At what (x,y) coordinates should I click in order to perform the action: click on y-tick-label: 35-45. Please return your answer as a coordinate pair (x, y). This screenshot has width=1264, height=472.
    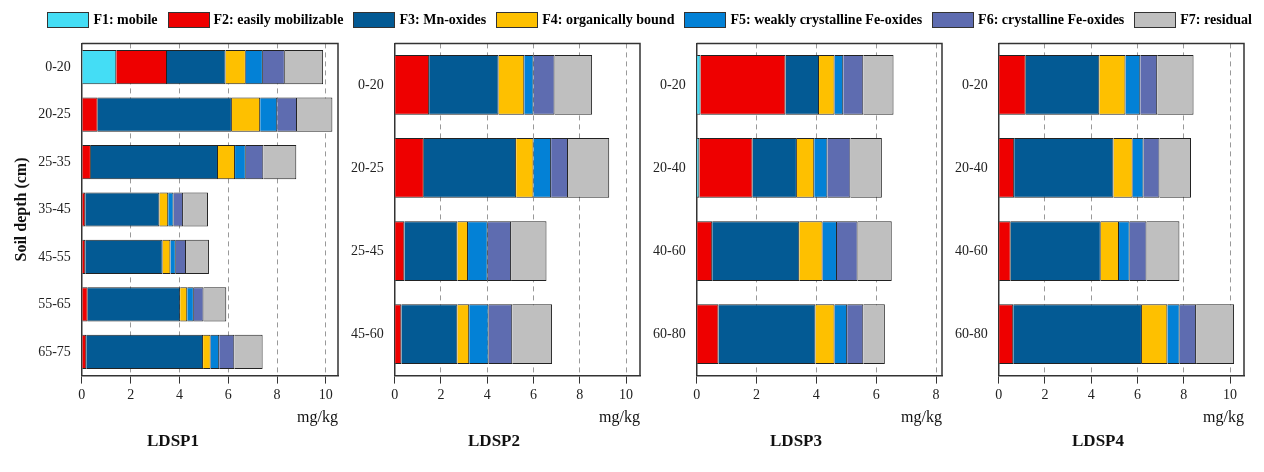
    Looking at the image, I should click on (54, 209).